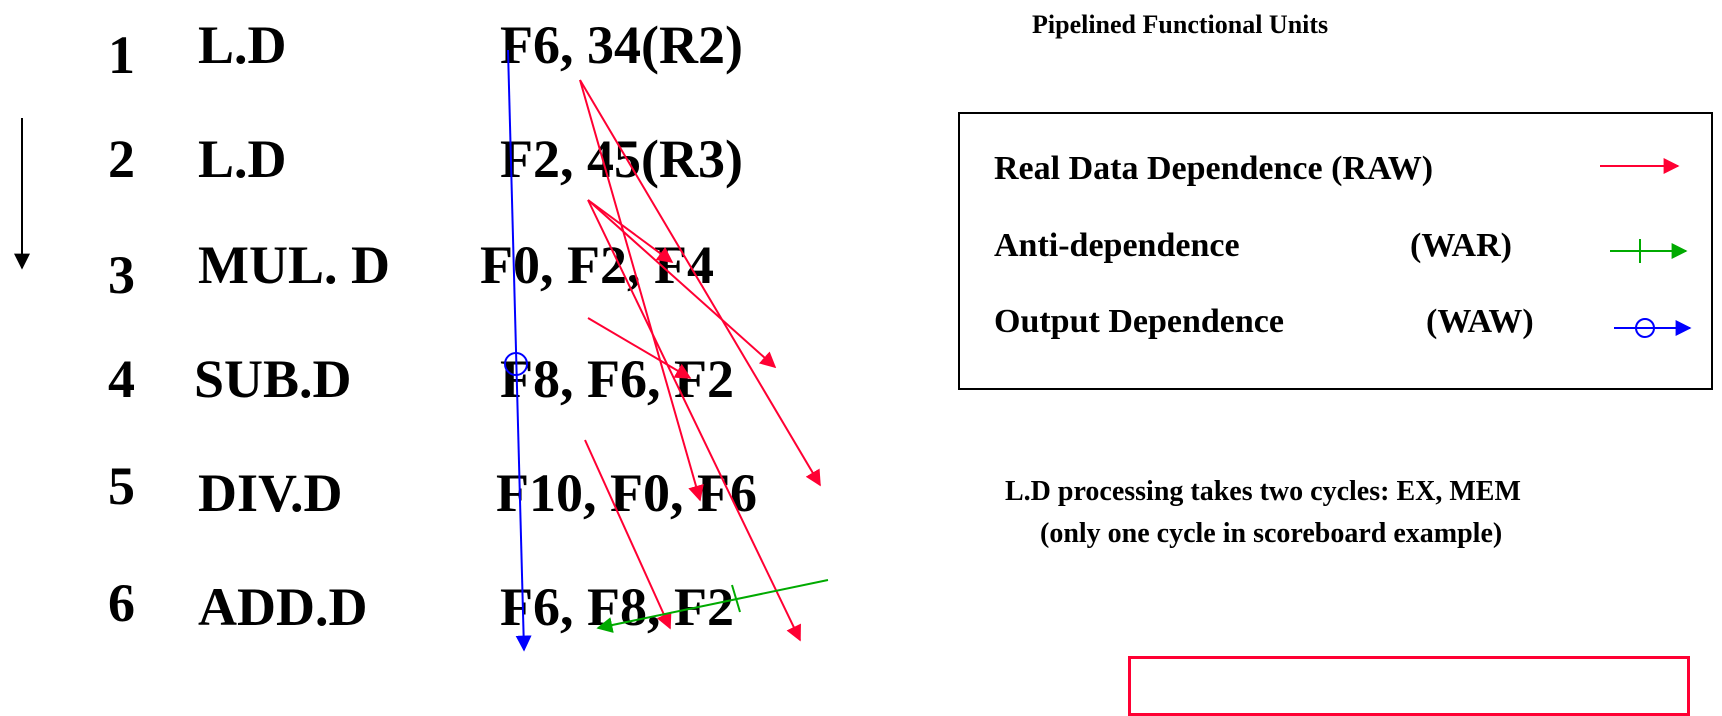  I want to click on legend-waw-sample-circle, so click(1645, 328).